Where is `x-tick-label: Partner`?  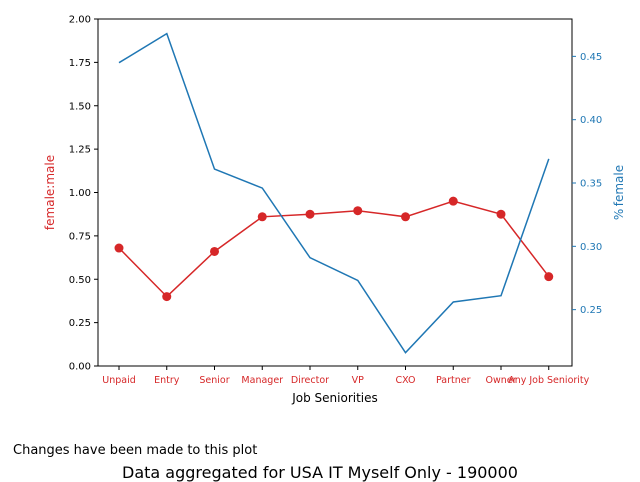
x-tick-label: Partner is located at coordinates (453, 380).